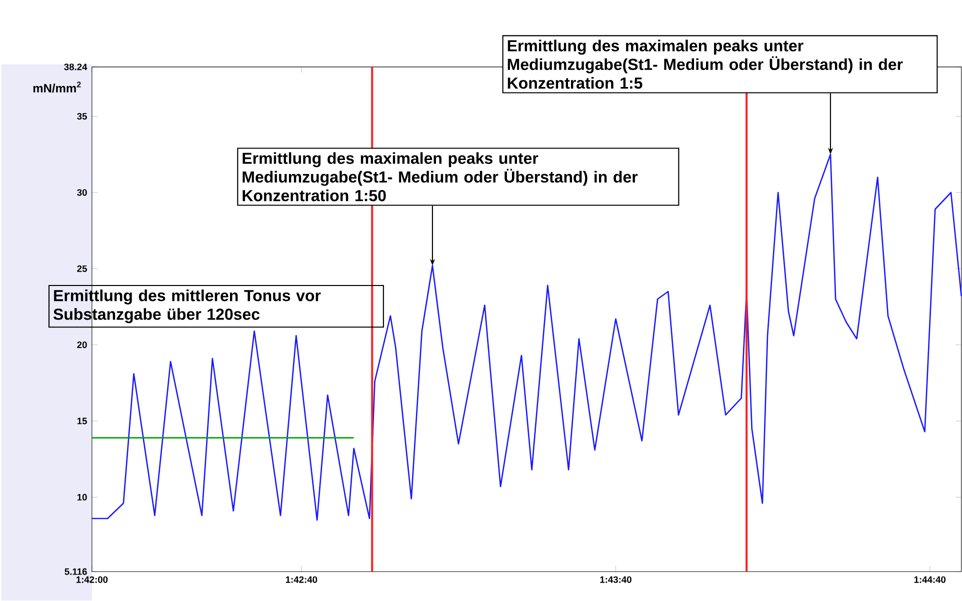 This screenshot has height=601, width=962. What do you see at coordinates (75, 572) in the screenshot?
I see `y-tick-label: 5.116` at bounding box center [75, 572].